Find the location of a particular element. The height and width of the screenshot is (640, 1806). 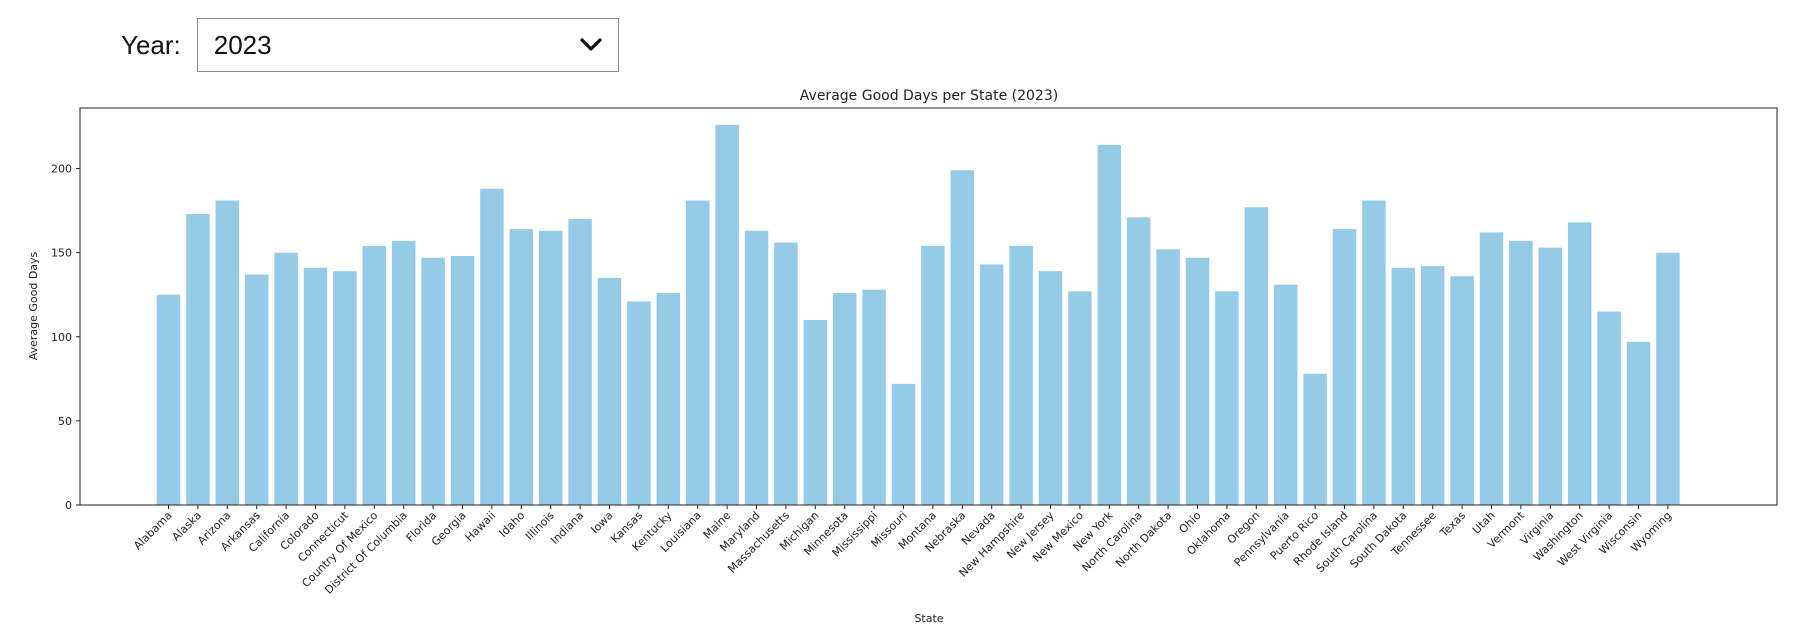

bar-michigan is located at coordinates (815, 412).